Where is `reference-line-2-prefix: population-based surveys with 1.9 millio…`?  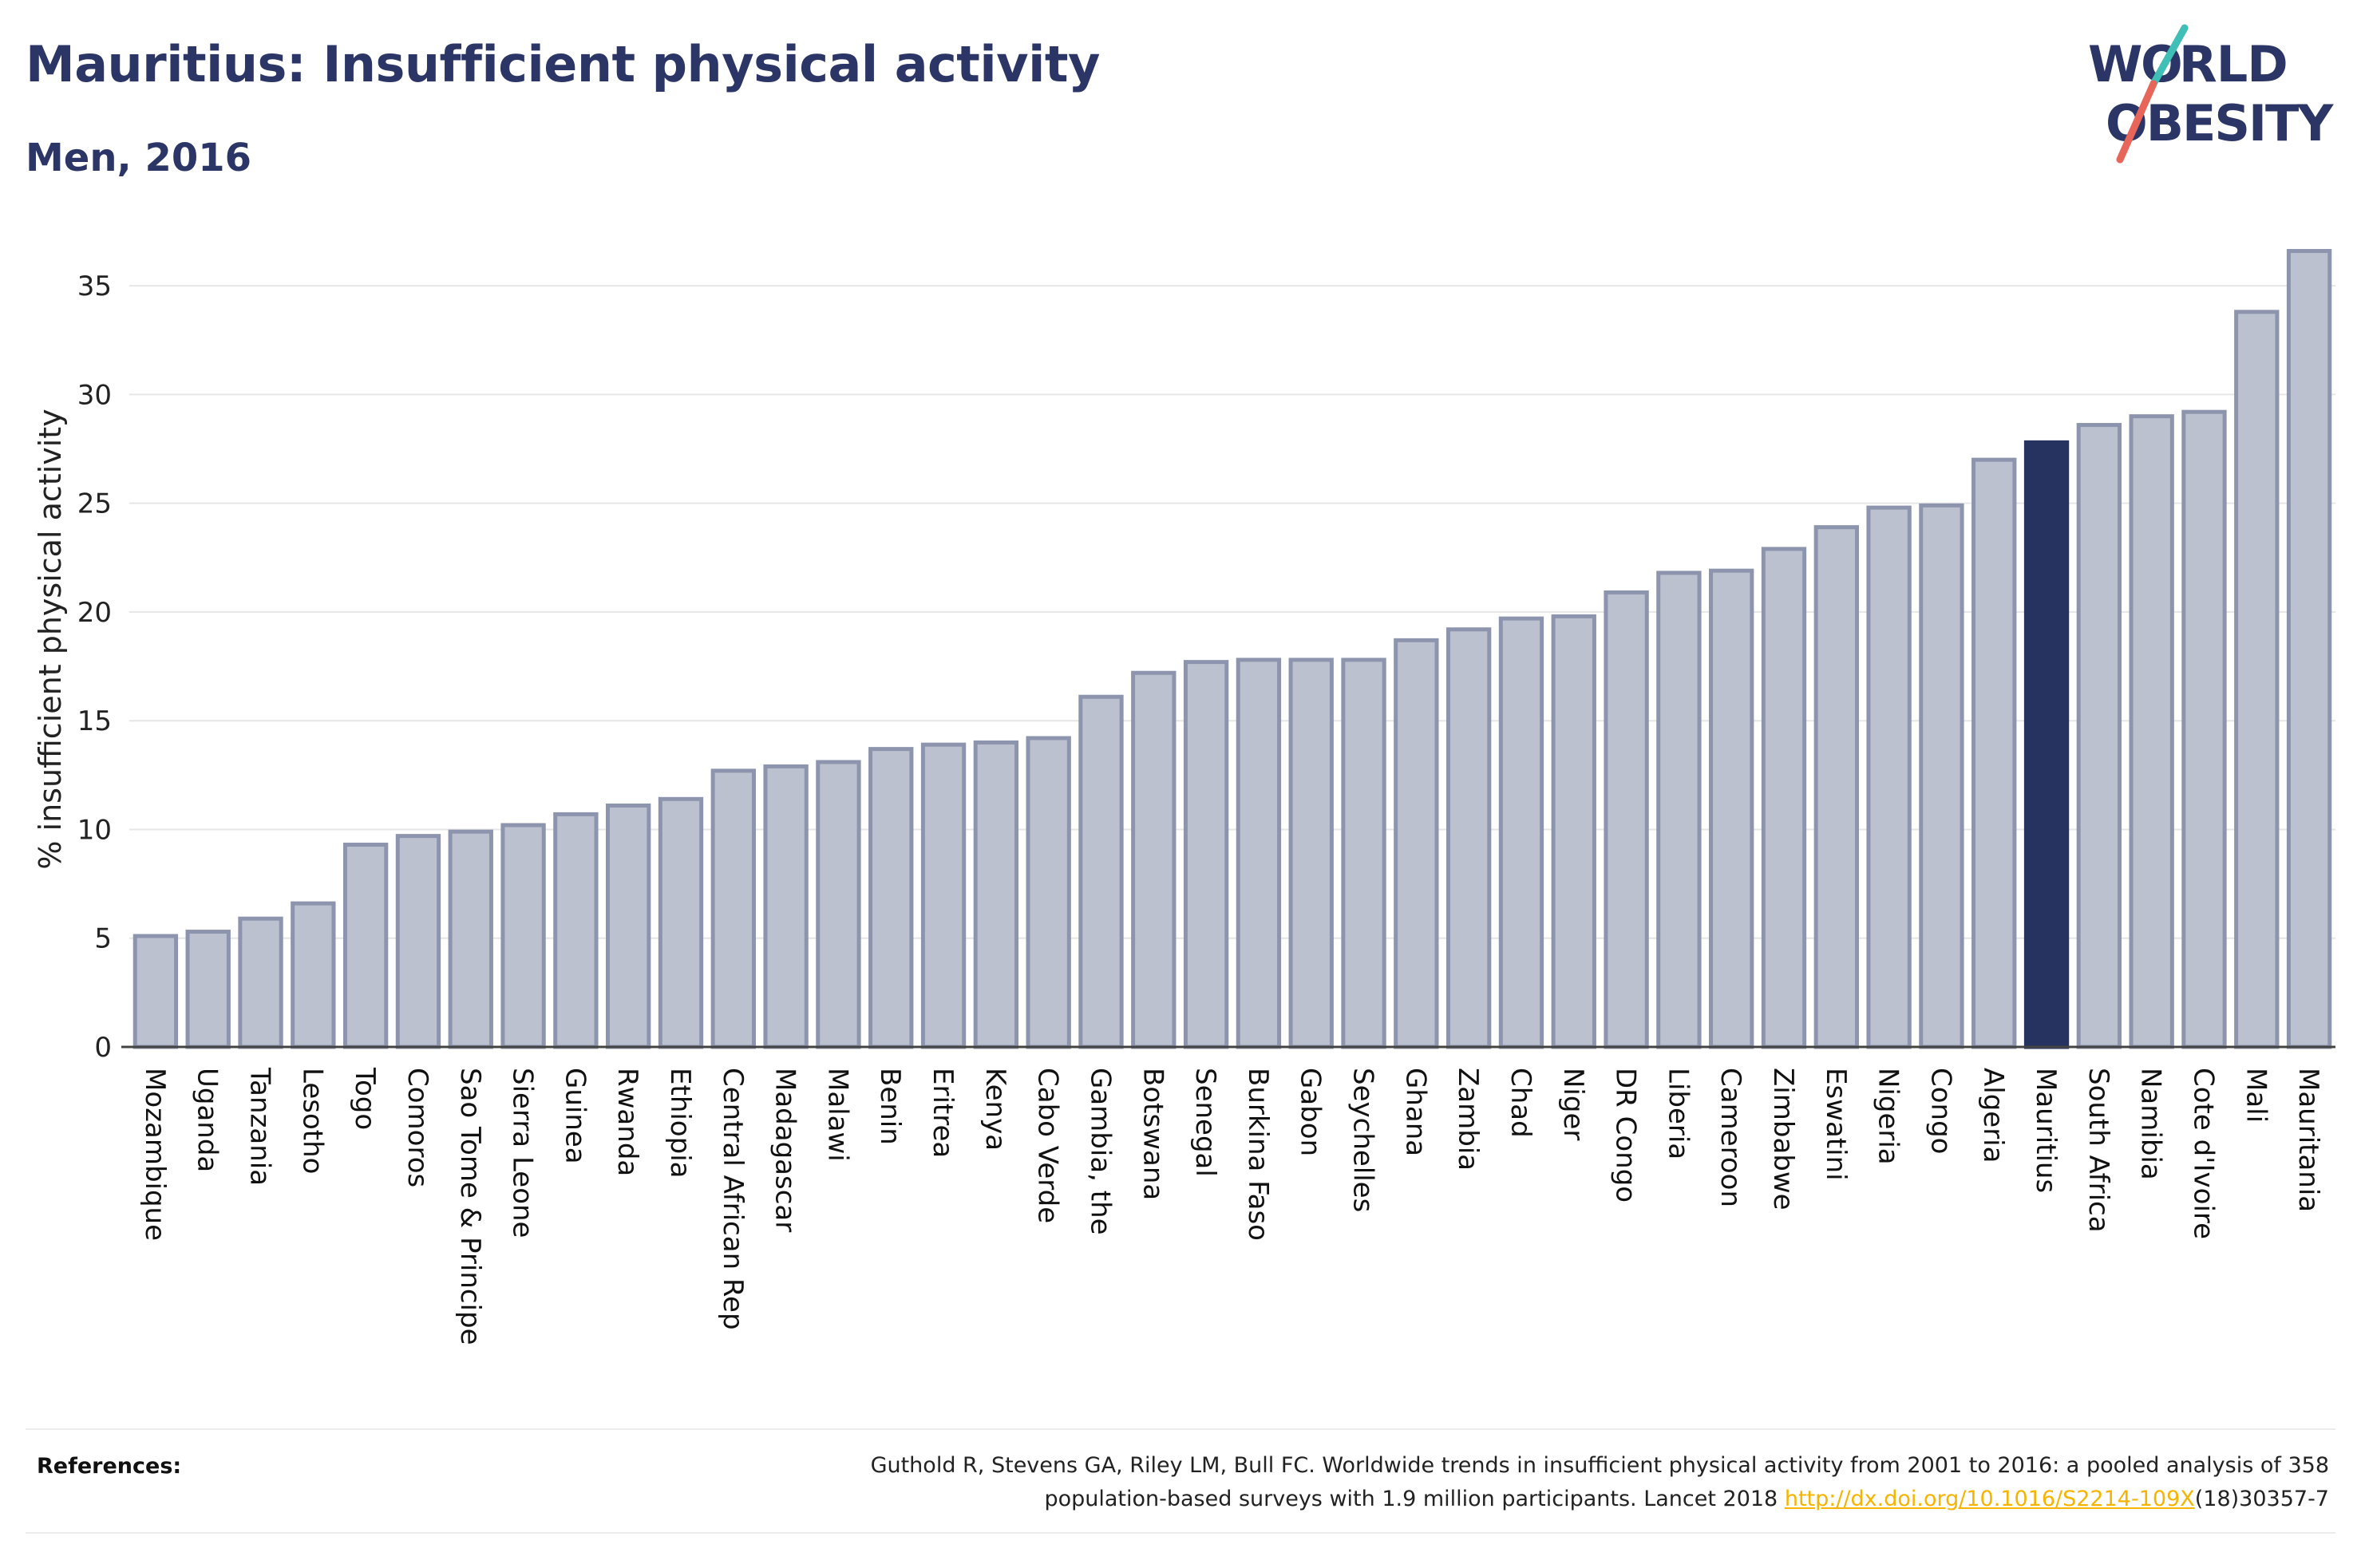 reference-line-2-prefix: population-based surveys with 1.9 millio… is located at coordinates (1414, 1499).